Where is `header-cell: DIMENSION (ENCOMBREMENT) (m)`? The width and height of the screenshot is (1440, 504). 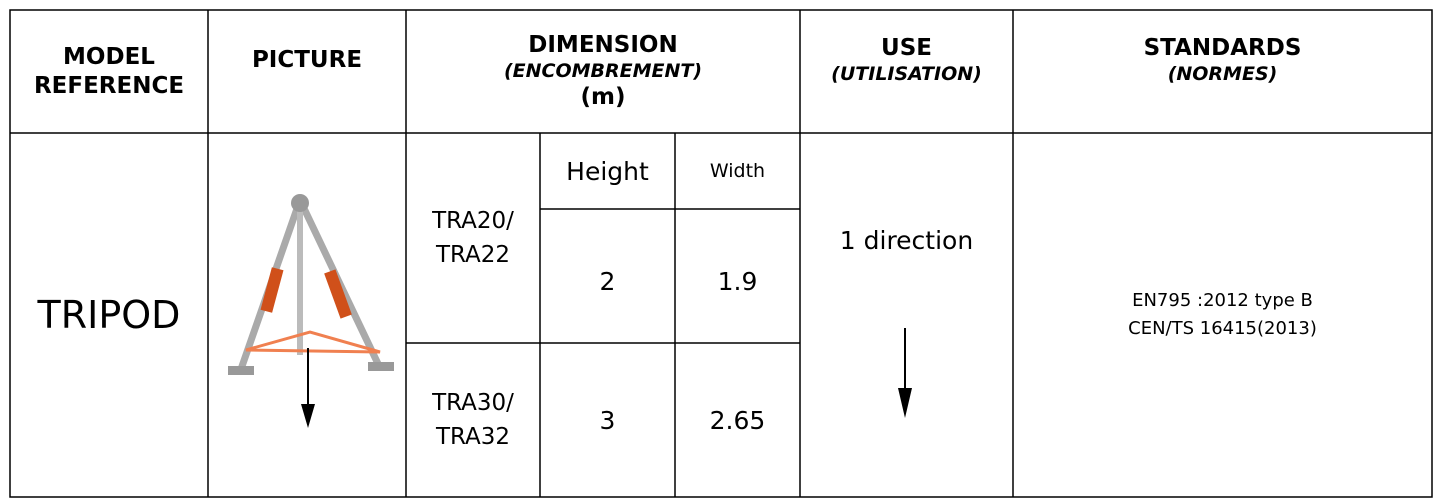
header-cell: DIMENSION (ENCOMBREMENT) (m) is located at coordinates (603, 71).